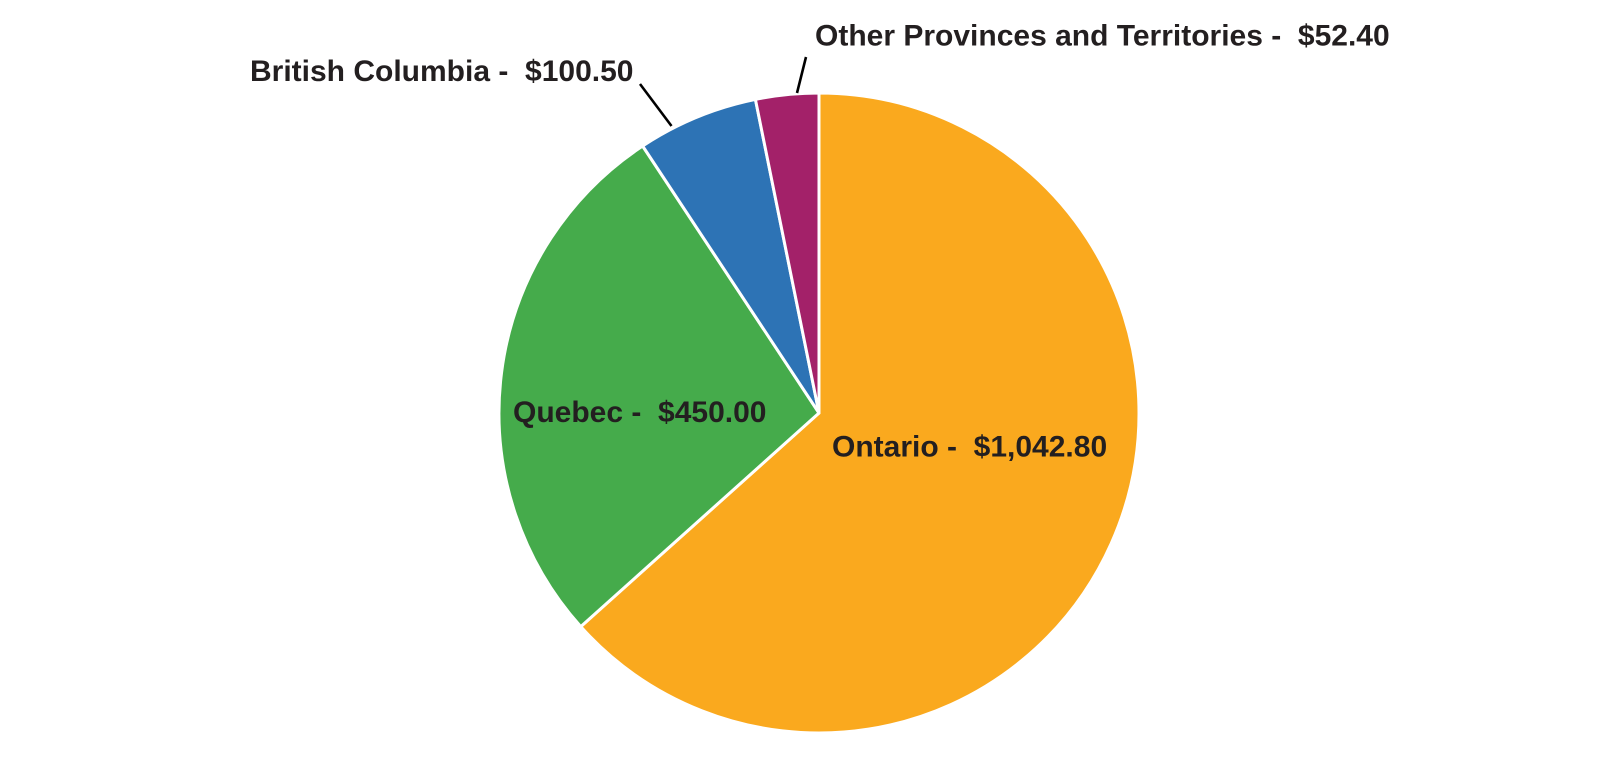 The image size is (1600, 762). I want to click on svg-text:Other Provinces and Territorie: Other Provinces and Territories - $52.40, so click(1102, 36).